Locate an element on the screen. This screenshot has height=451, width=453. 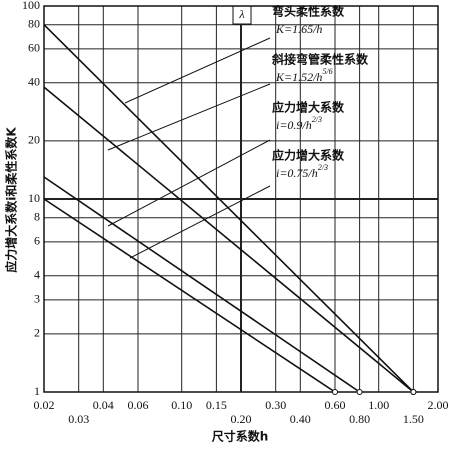
y-tick-label: 60 is located at coordinates (34, 48).